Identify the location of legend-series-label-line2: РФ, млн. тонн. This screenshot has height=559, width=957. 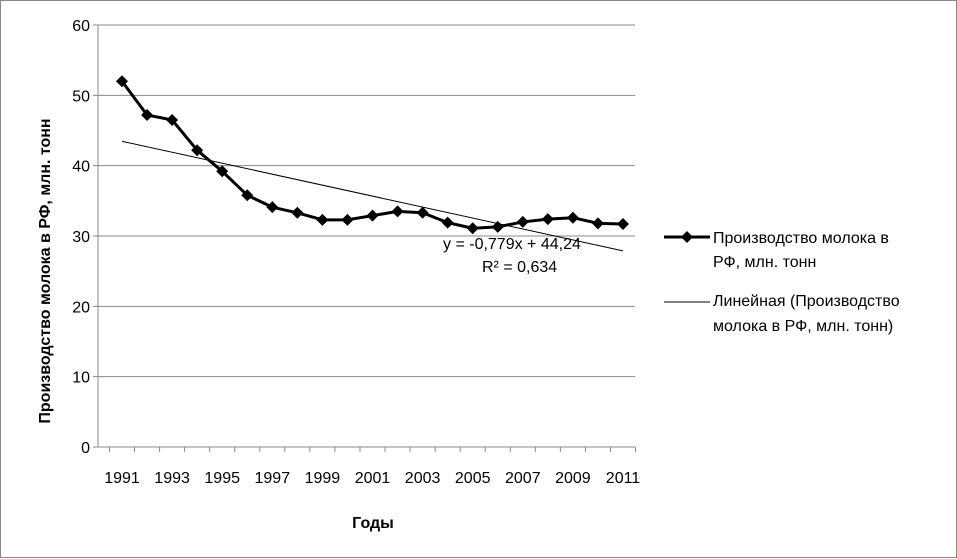
(764, 262).